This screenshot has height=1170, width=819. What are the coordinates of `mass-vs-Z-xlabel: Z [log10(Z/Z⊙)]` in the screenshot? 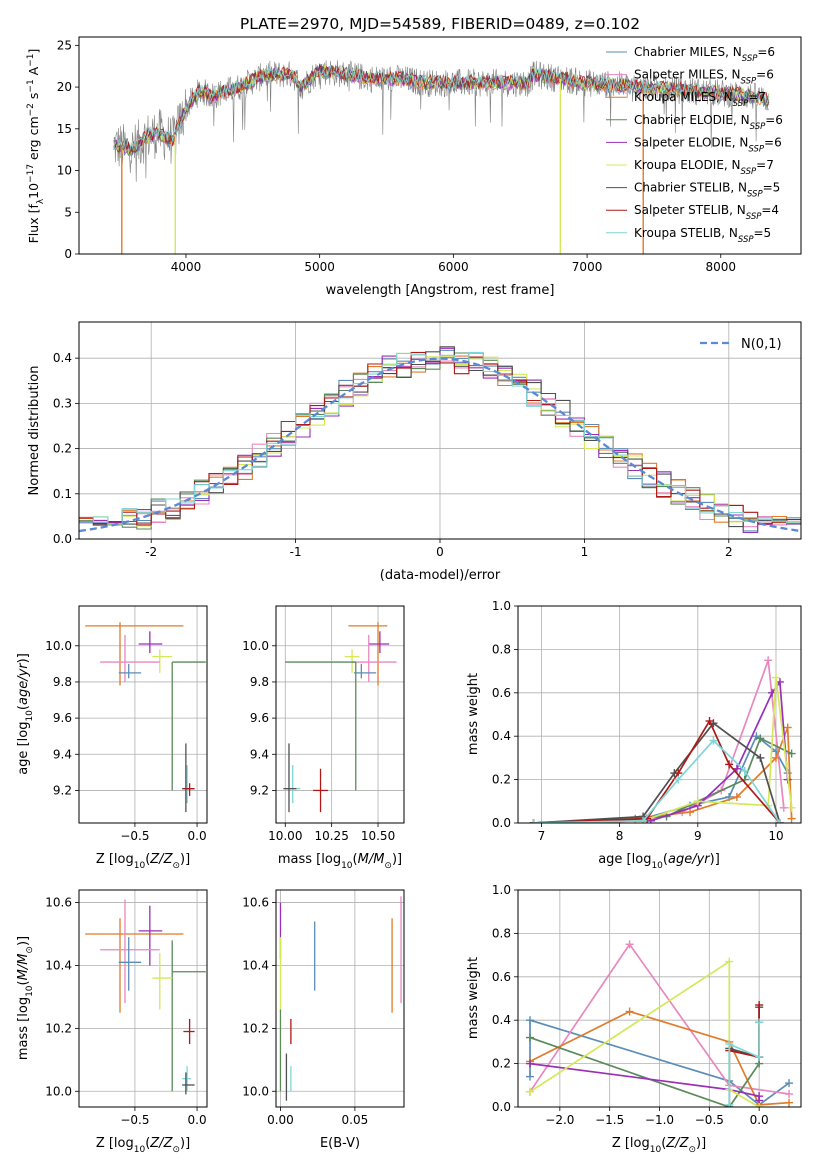 It's located at (143, 1145).